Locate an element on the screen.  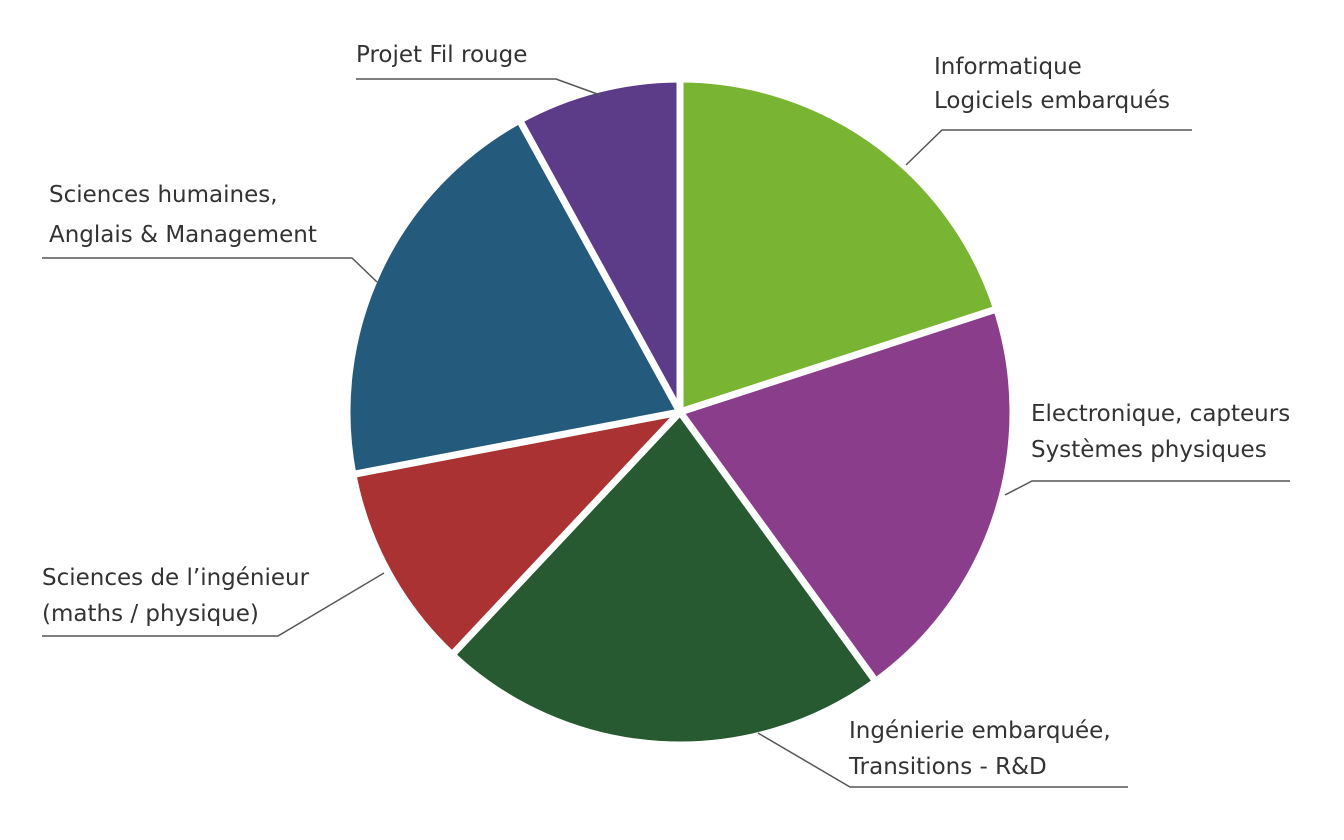
slice-label-projet-fil-rouge: Projet Fil rouge is located at coordinates (441, 55).